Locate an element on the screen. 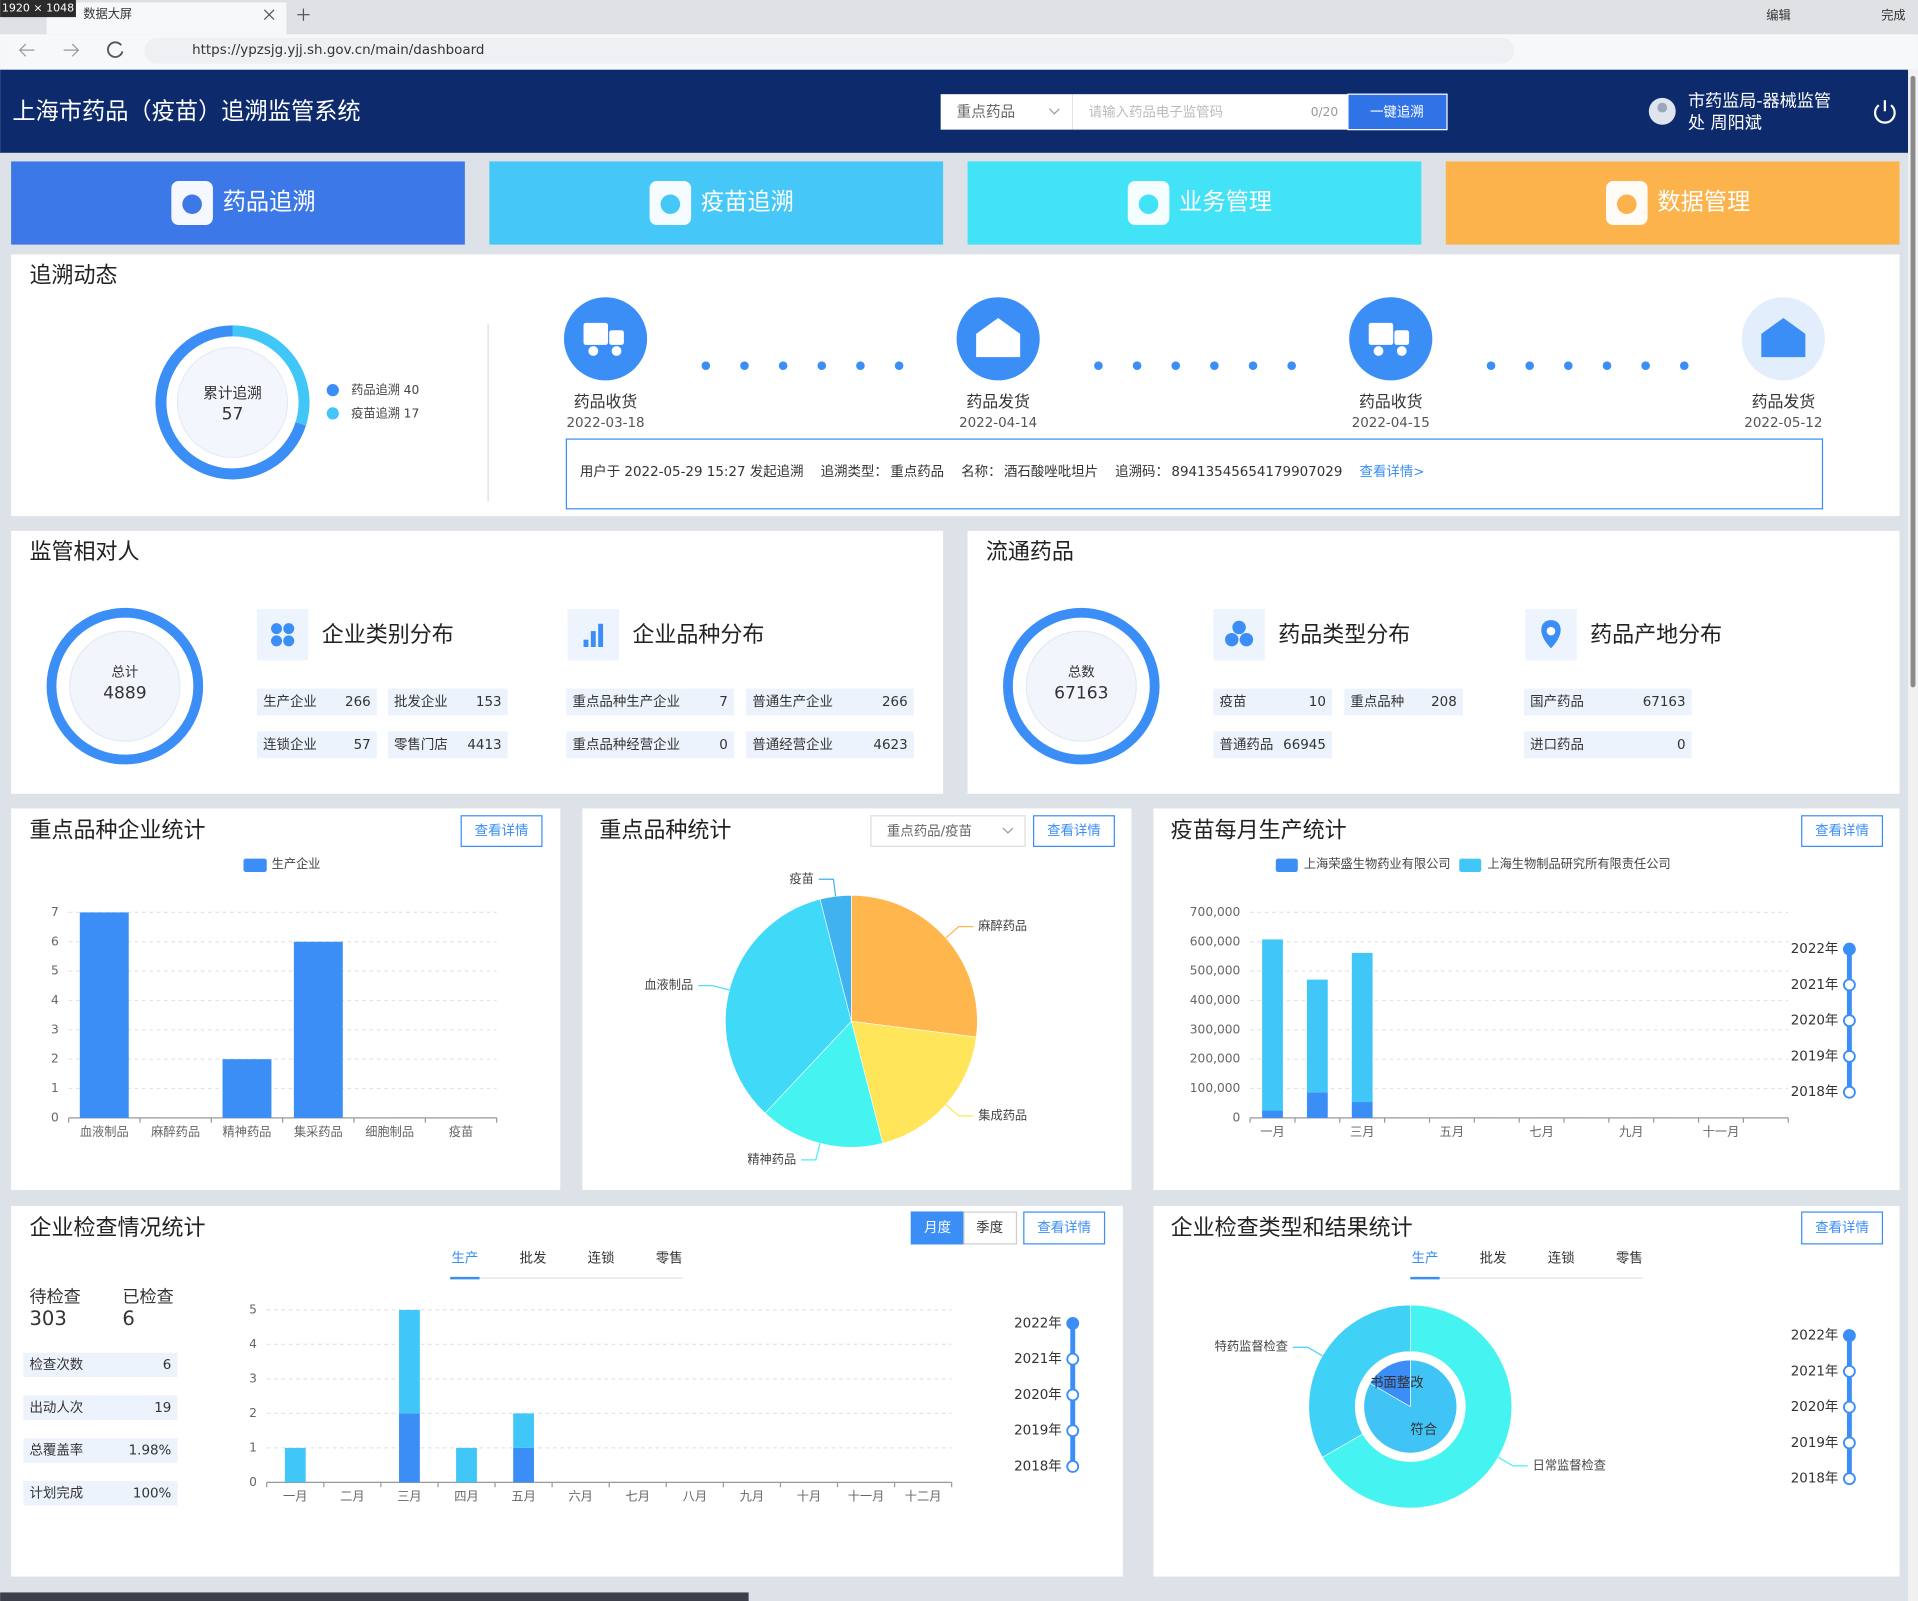 This screenshot has width=1918, height=1601. stat-value: 266 is located at coordinates (895, 702).